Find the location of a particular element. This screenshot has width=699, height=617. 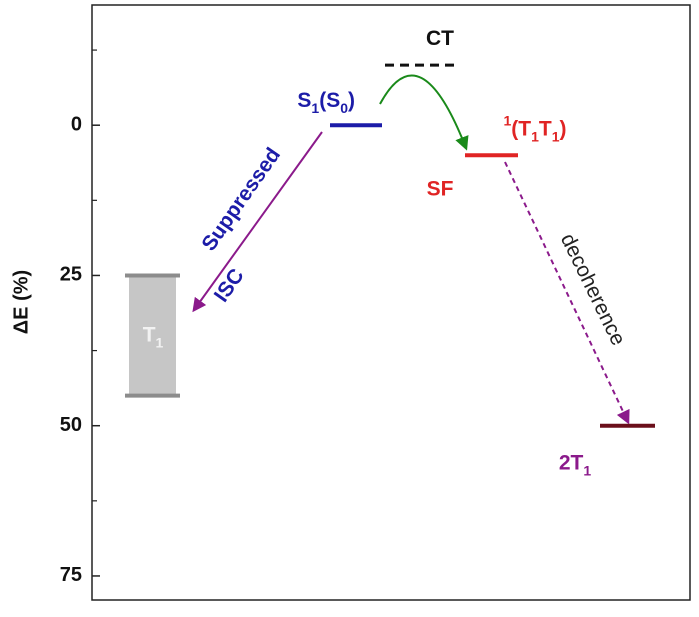

label-part: (S is located at coordinates (329, 100).